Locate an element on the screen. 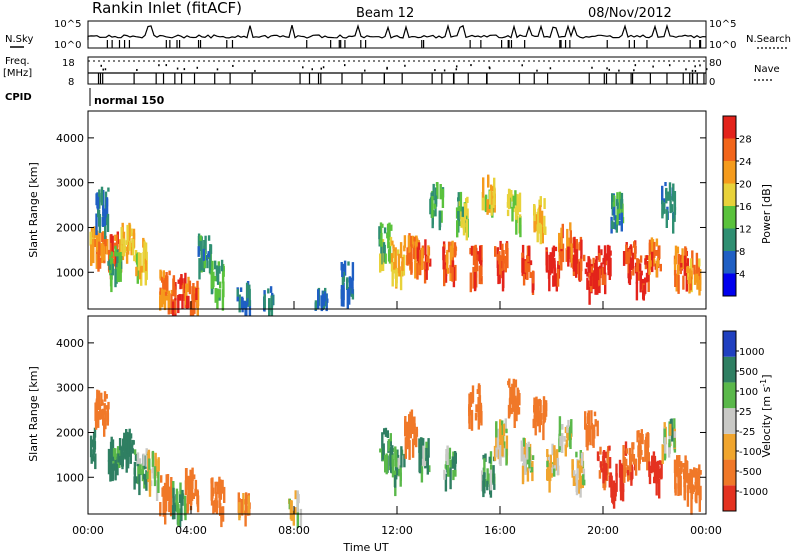  noise-line is located at coordinates (397, 31).